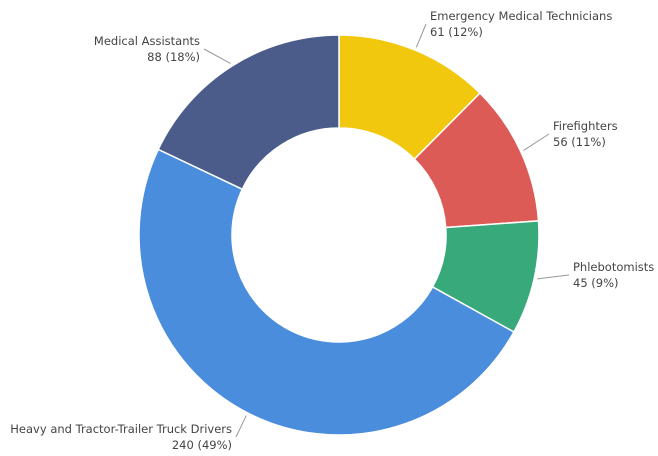 Image resolution: width=658 pixels, height=456 pixels. Describe the element at coordinates (173, 57) in the screenshot. I see `slice-value-label: 88 (18%)` at that location.